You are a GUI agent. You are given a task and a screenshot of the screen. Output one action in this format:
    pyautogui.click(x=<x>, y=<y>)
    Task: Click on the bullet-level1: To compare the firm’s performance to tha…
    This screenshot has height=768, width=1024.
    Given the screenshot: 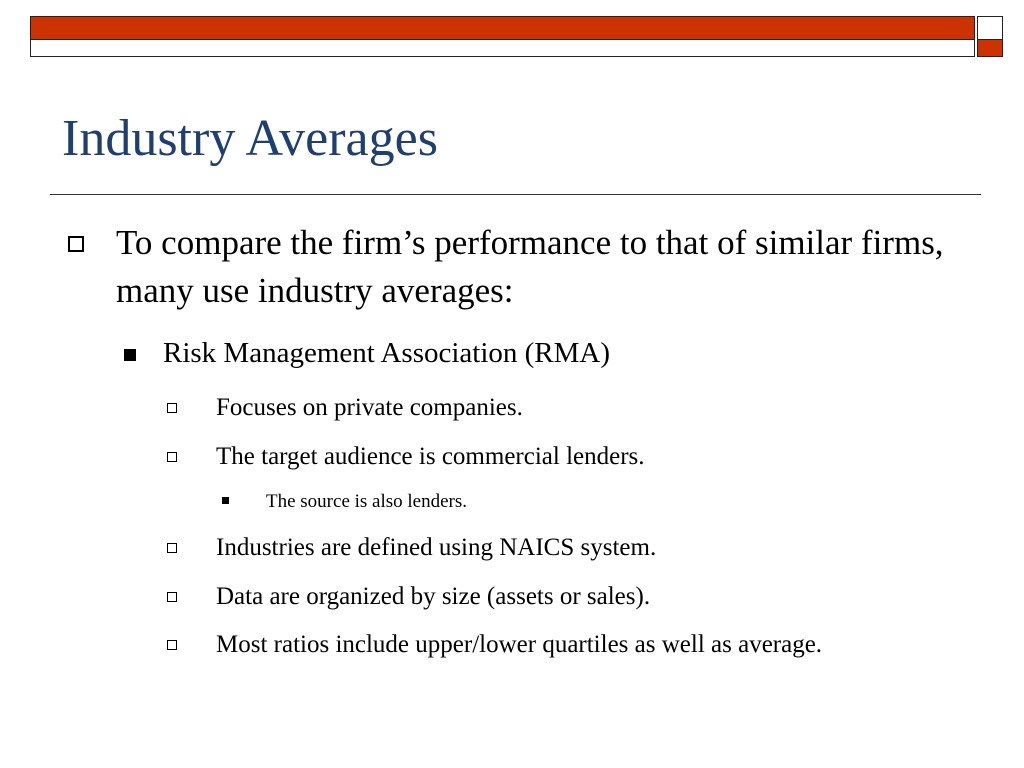 What is the action you would take?
    pyautogui.click(x=530, y=266)
    